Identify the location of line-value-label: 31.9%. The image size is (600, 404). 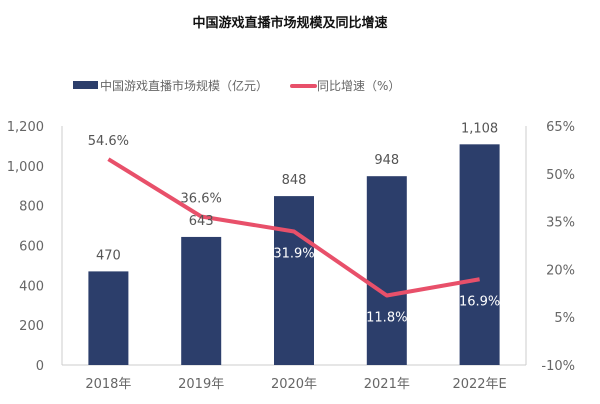
(293, 253).